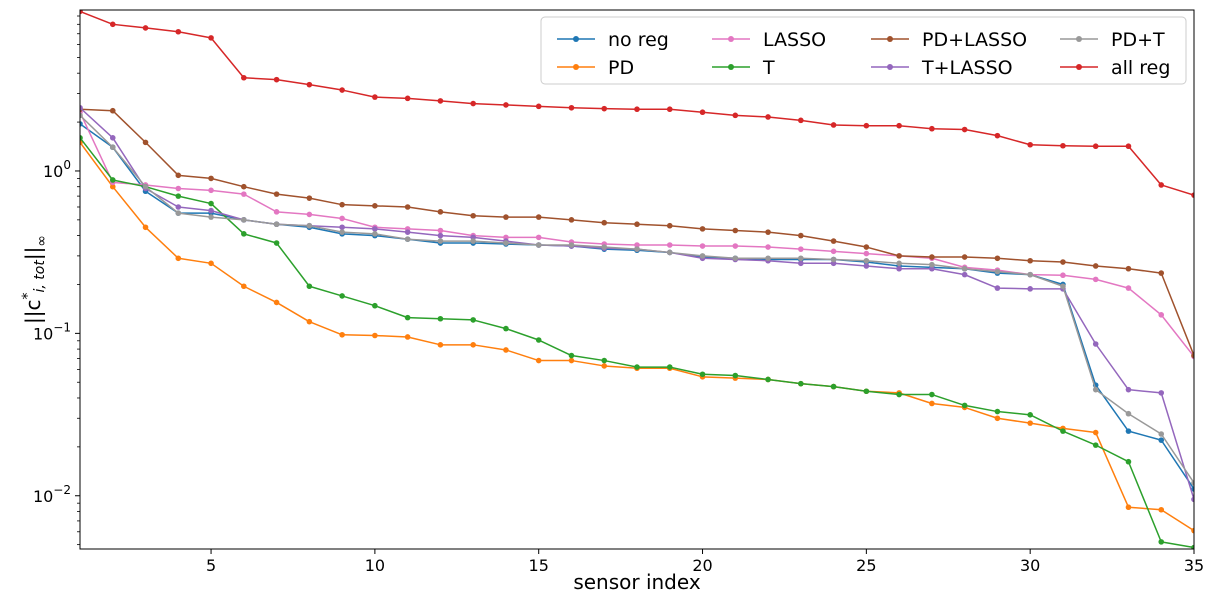  What do you see at coordinates (863, 50) in the screenshot?
I see `legend: no reg PD LASSO T PD+LASSO T+LASSO PD+T all reg` at bounding box center [863, 50].